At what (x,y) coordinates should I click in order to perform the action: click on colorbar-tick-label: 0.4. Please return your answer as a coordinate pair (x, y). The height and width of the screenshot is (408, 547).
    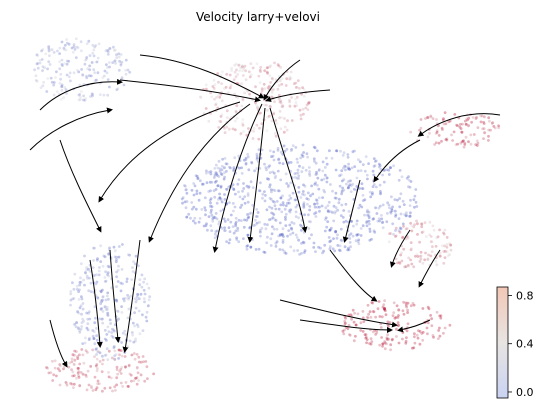
    Looking at the image, I should click on (525, 344).